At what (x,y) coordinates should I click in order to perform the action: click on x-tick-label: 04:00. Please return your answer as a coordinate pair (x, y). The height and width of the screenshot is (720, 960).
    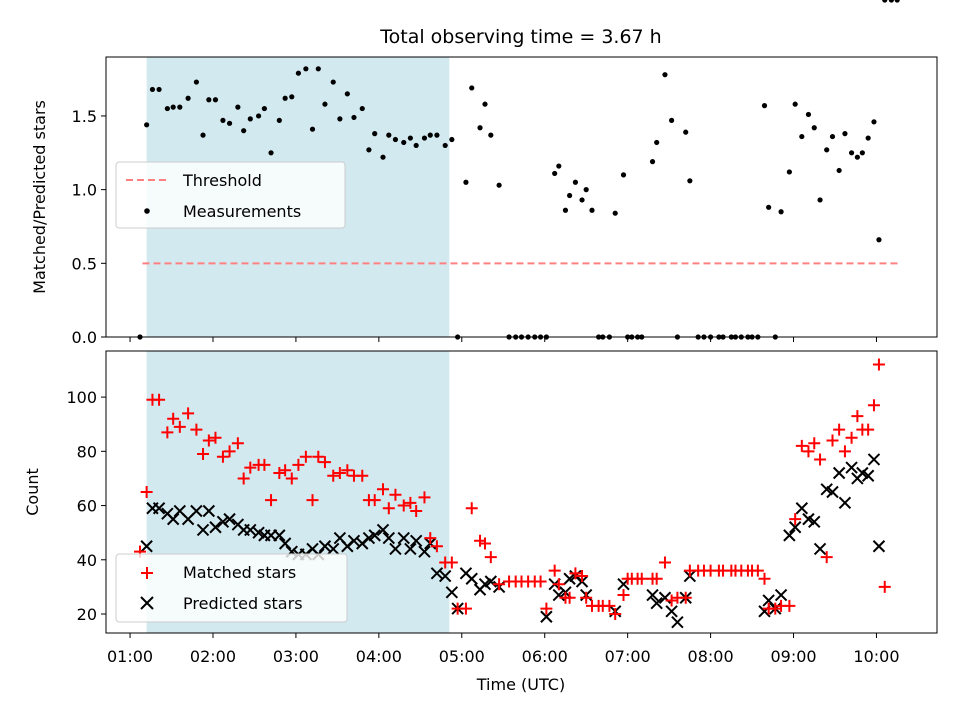
    Looking at the image, I should click on (379, 656).